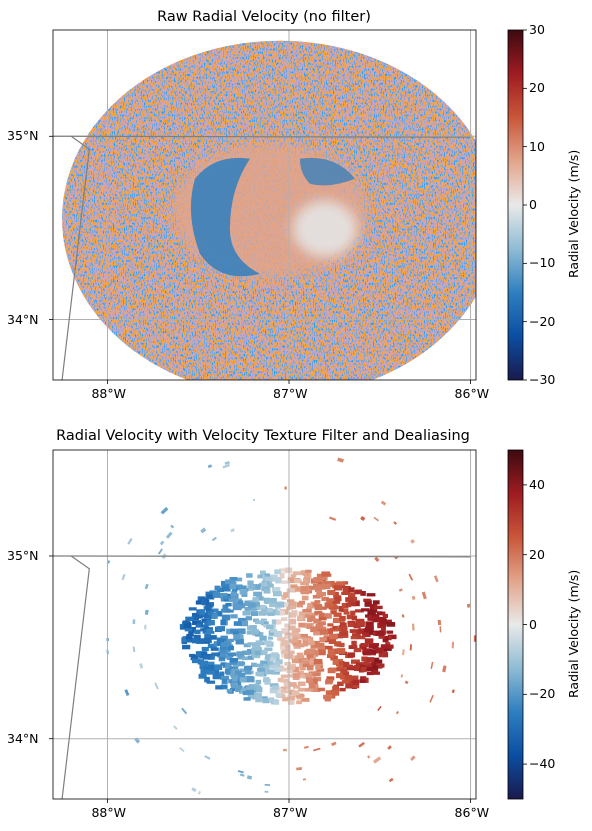 The width and height of the screenshot is (592, 831). Describe the element at coordinates (542, 379) in the screenshot. I see `colorbar-tick-label: −30` at that location.